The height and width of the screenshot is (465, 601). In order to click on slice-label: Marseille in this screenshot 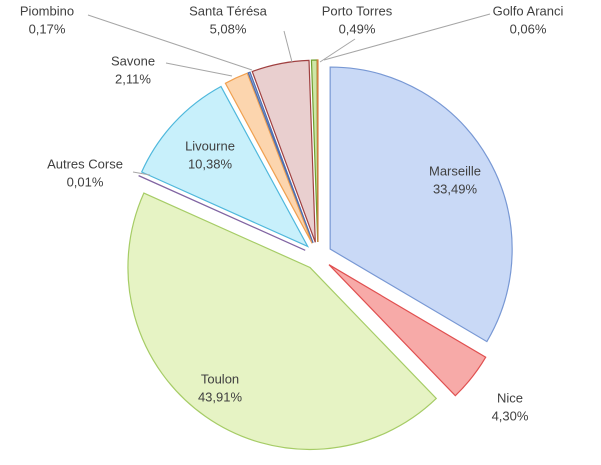, I will do `click(455, 170)`.